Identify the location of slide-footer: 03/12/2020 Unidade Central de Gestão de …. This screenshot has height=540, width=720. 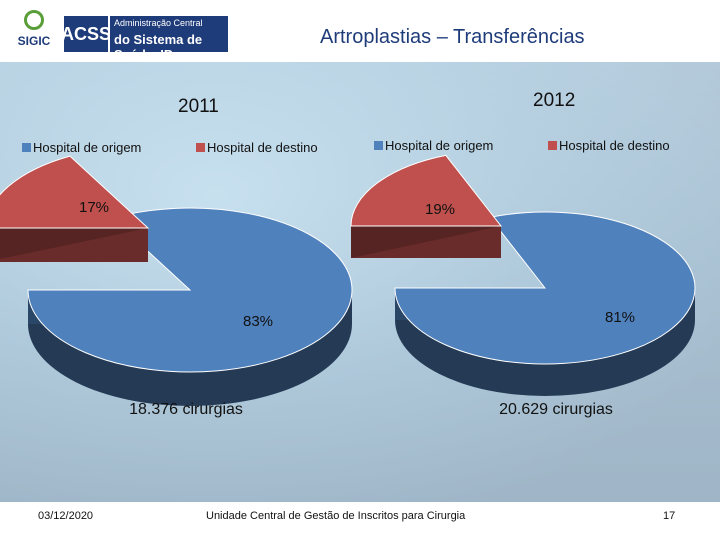
(360, 521).